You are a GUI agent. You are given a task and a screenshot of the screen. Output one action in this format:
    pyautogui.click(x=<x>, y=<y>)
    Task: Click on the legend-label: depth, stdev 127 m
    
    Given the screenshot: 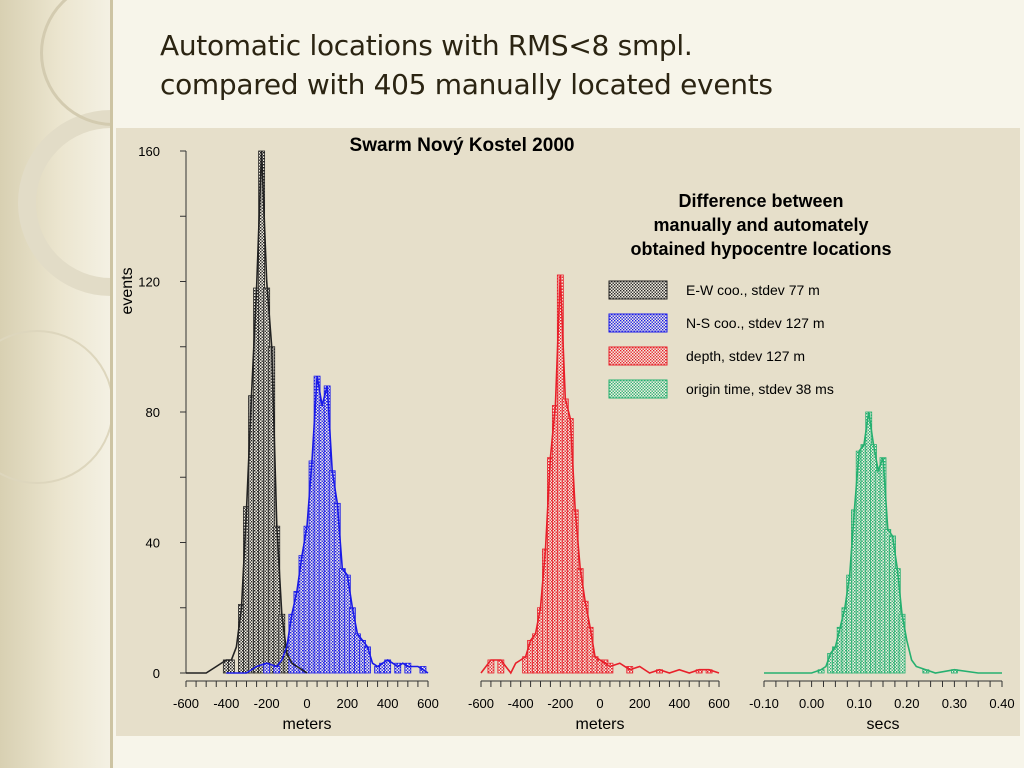 What is the action you would take?
    pyautogui.click(x=745, y=356)
    